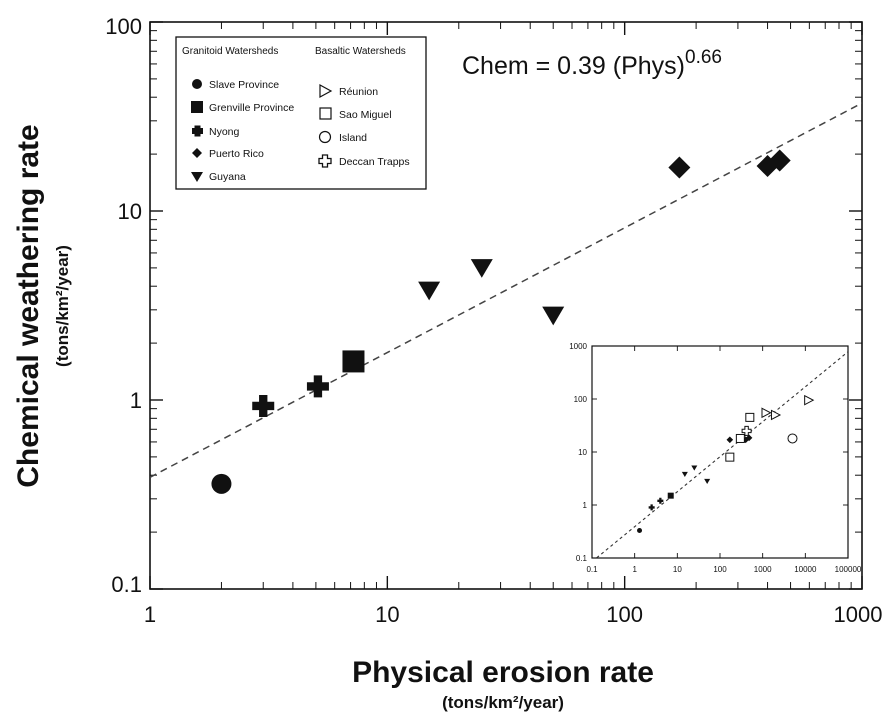 The width and height of the screenshot is (893, 714). What do you see at coordinates (136, 400) in the screenshot?
I see `y-tick-label: 1` at bounding box center [136, 400].